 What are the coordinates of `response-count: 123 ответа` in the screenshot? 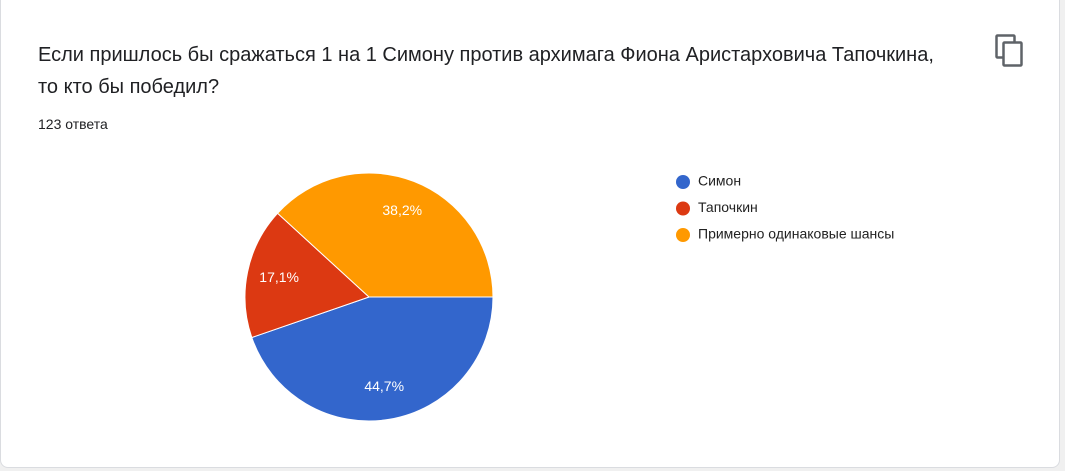 It's located at (73, 124).